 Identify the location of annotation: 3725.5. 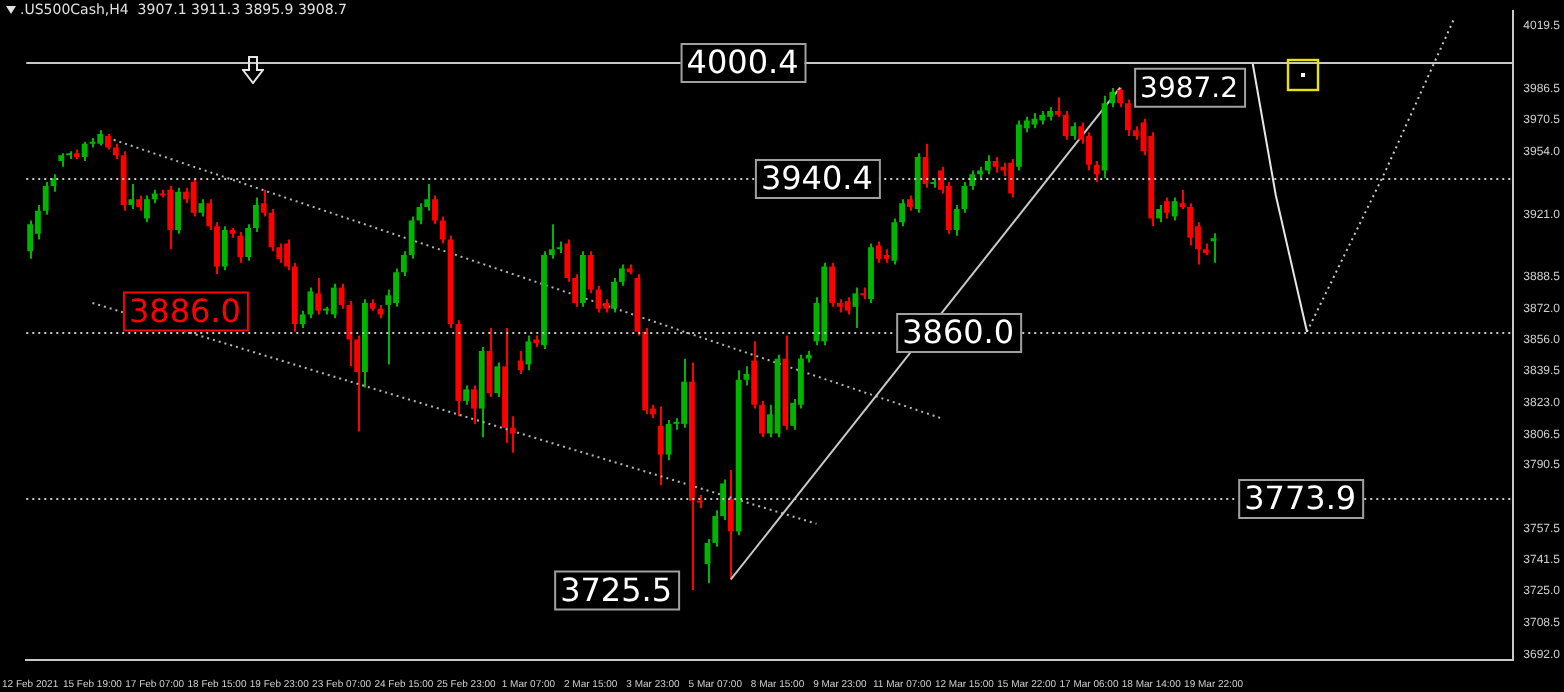
(616, 589).